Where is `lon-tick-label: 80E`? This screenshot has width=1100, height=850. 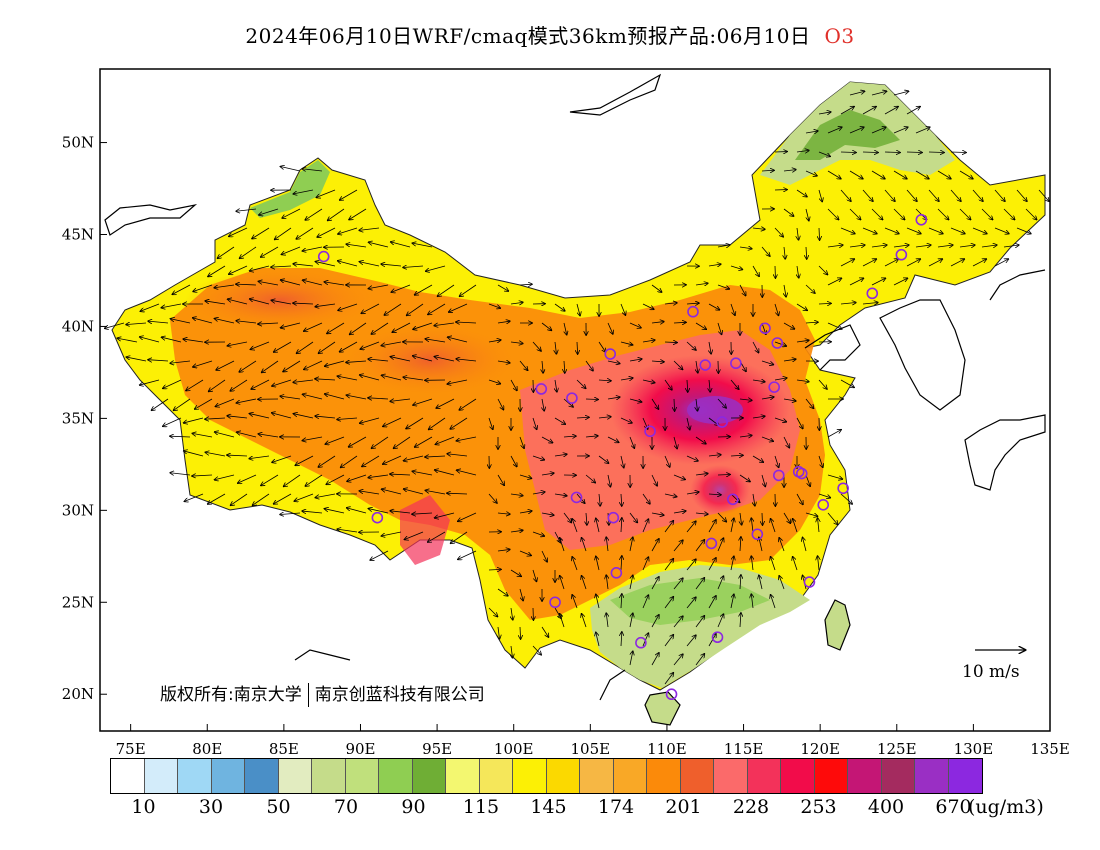
lon-tick-label: 80E is located at coordinates (207, 749).